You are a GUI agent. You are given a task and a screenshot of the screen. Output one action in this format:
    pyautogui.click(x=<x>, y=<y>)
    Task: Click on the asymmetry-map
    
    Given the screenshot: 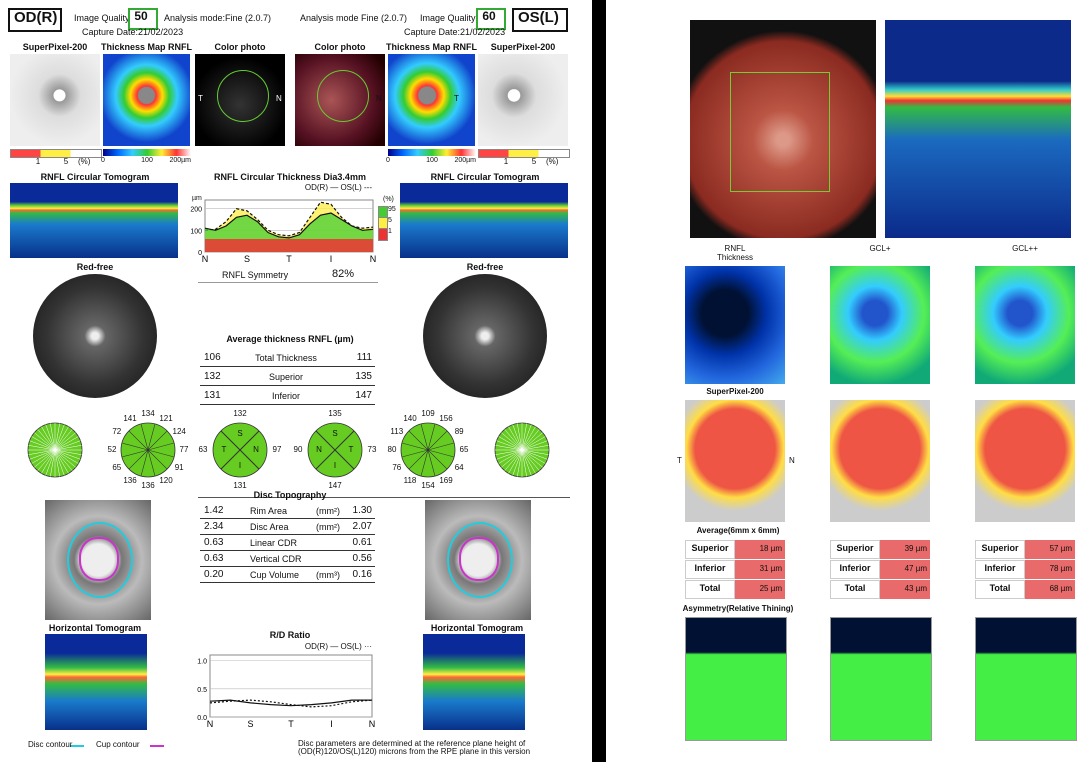 What is the action you would take?
    pyautogui.click(x=1026, y=679)
    